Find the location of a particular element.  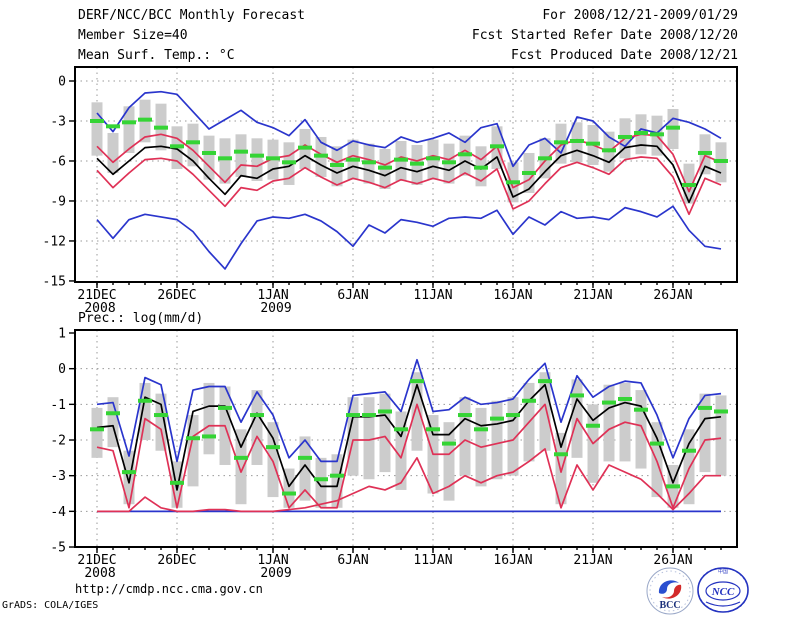

bcc-ring-text is located at coordinates (670, 591).